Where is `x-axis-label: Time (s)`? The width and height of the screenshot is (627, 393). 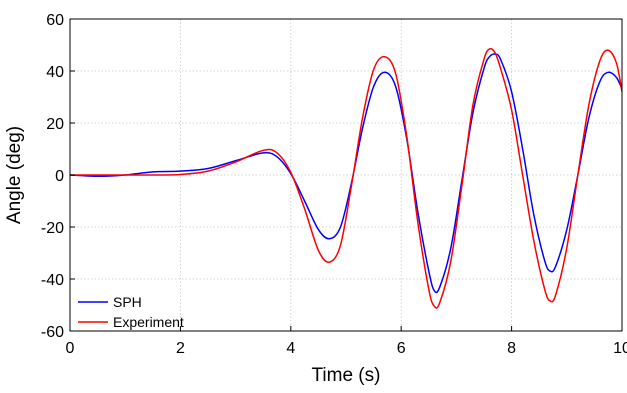
x-axis-label: Time (s) is located at coordinates (346, 375).